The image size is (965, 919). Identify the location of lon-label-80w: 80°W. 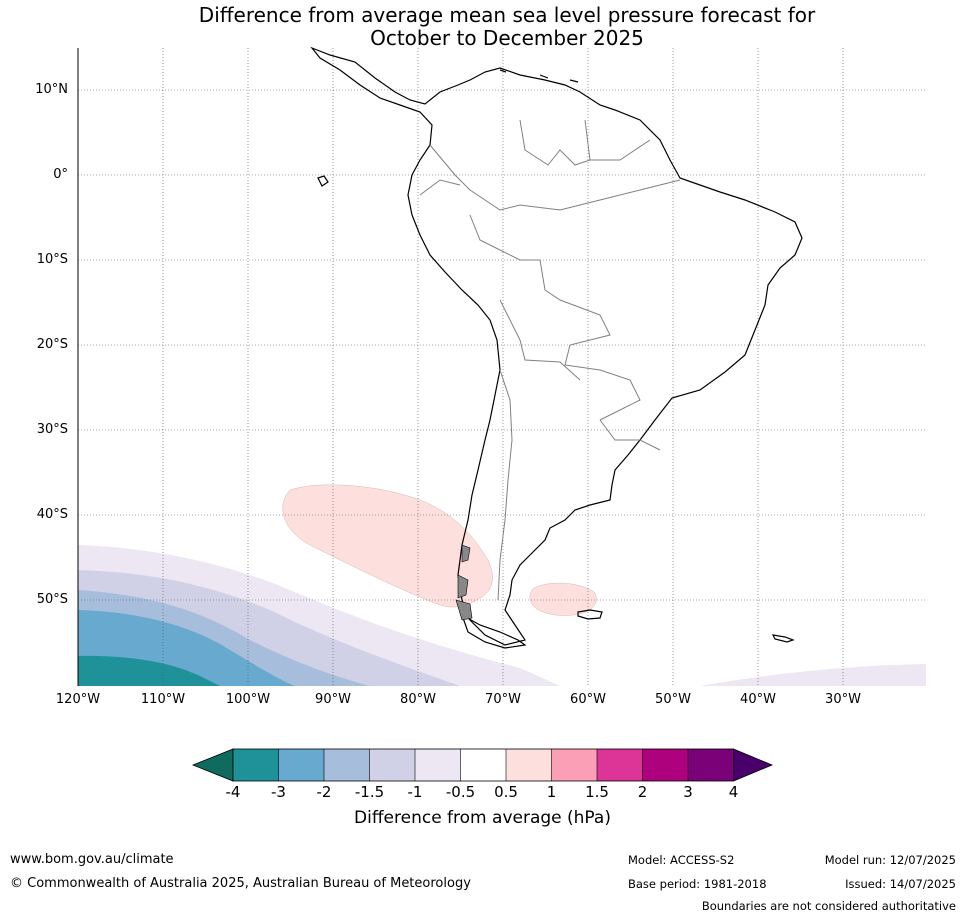
(418, 699).